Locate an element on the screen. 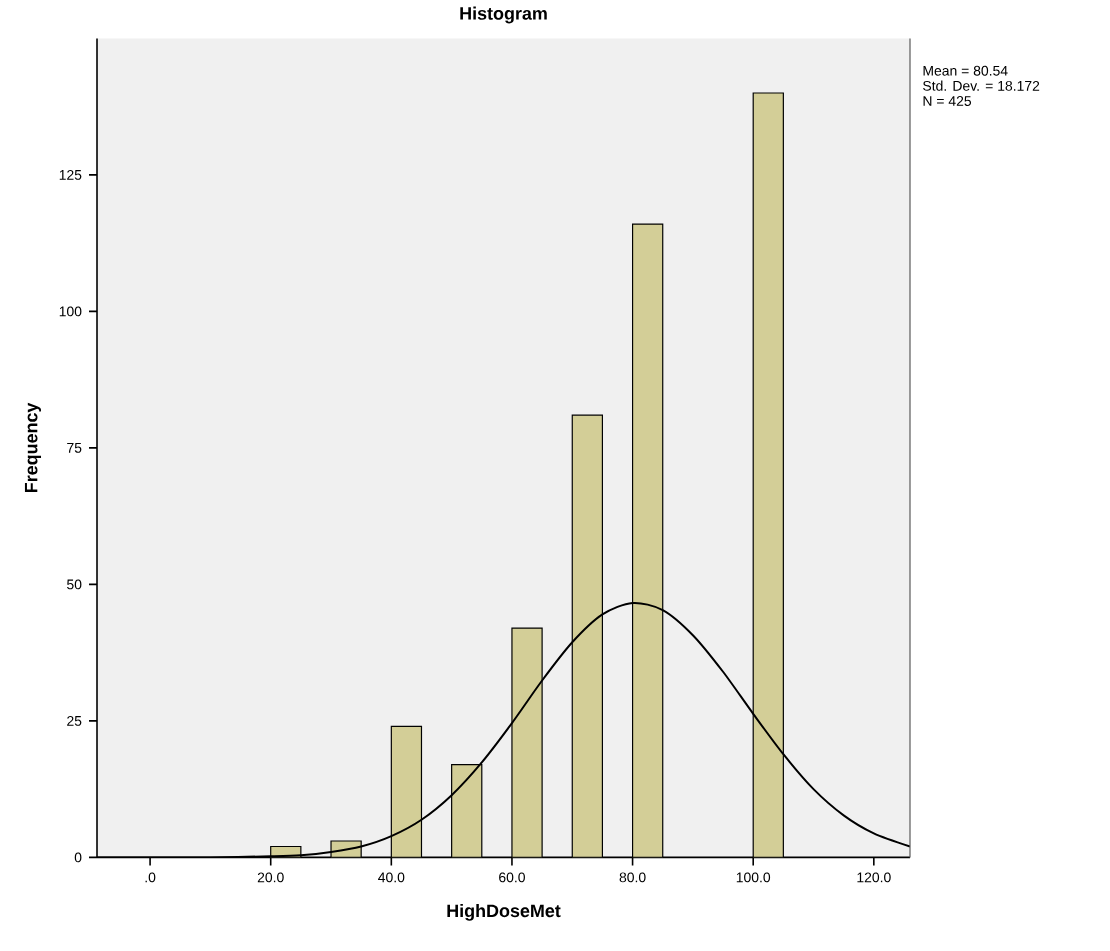 The height and width of the screenshot is (951, 1110). y-tick-label: 0 is located at coordinates (78, 857).